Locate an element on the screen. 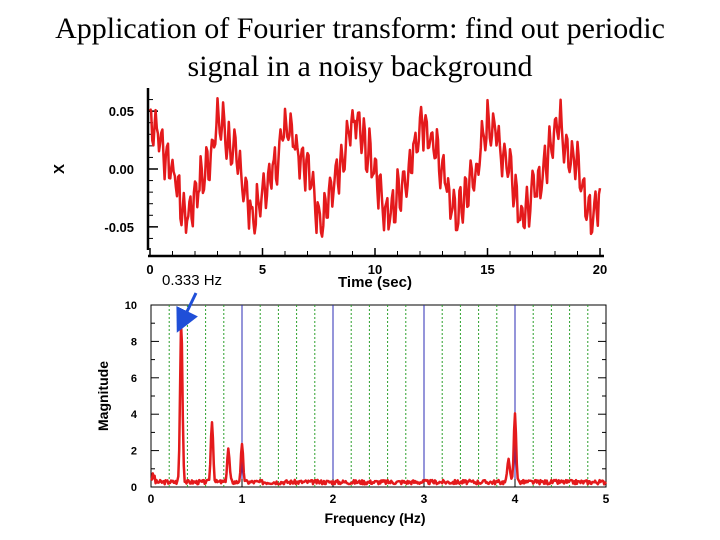  y-tick-label: 8 is located at coordinates (134, 342).